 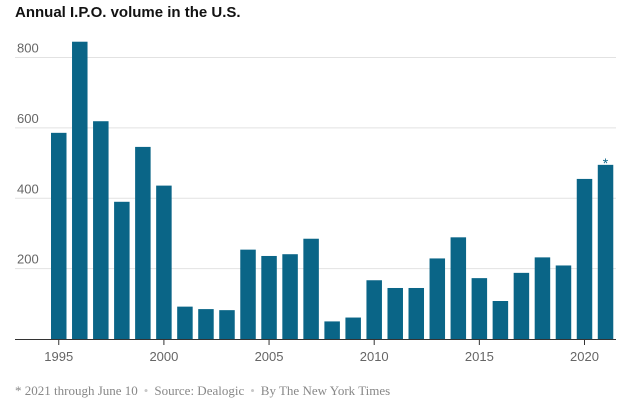 I want to click on chart-title: Annual I.P.O. volume in the U.S., so click(x=128, y=12).